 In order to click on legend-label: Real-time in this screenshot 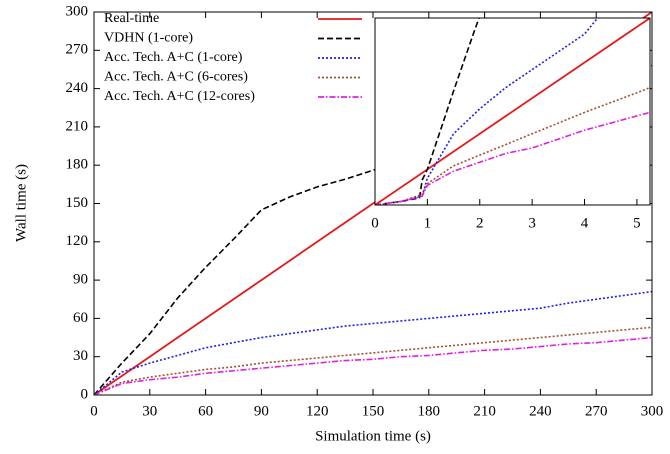, I will do `click(131, 18)`.